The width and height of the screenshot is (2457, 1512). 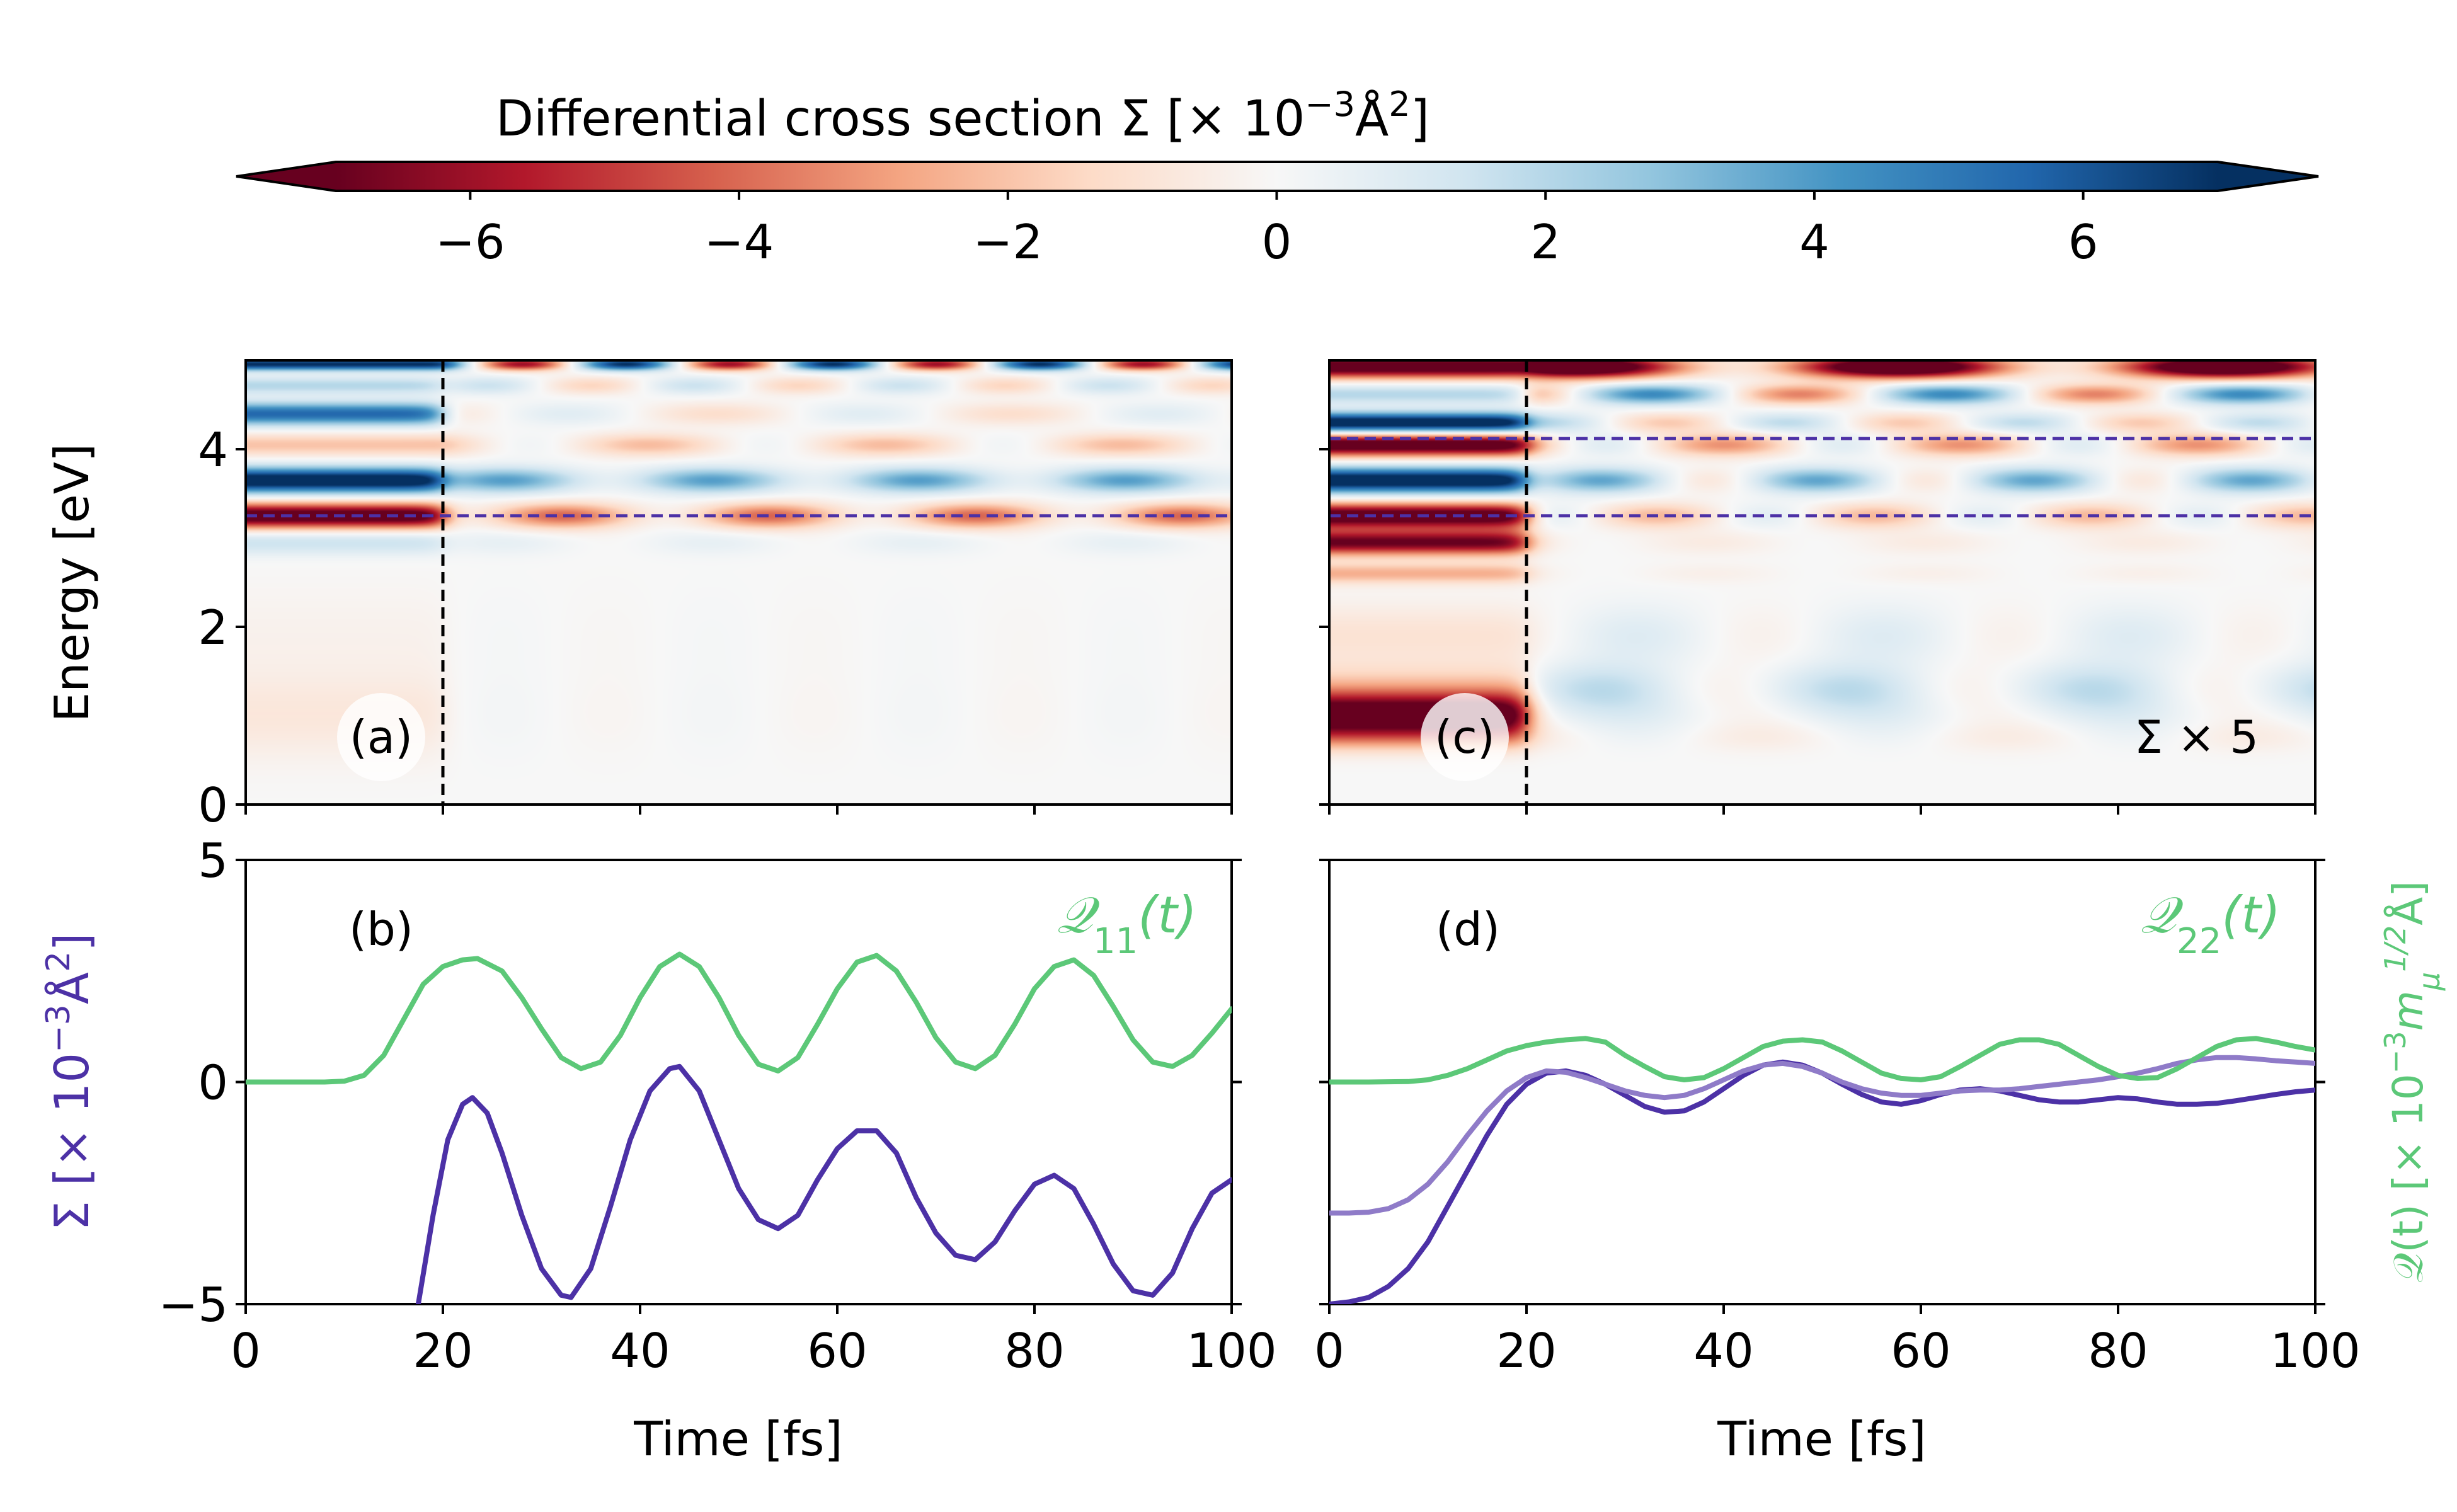 What do you see at coordinates (1127, 924) in the screenshot?
I see `panel-b-q-label: 𝒬11(t)` at bounding box center [1127, 924].